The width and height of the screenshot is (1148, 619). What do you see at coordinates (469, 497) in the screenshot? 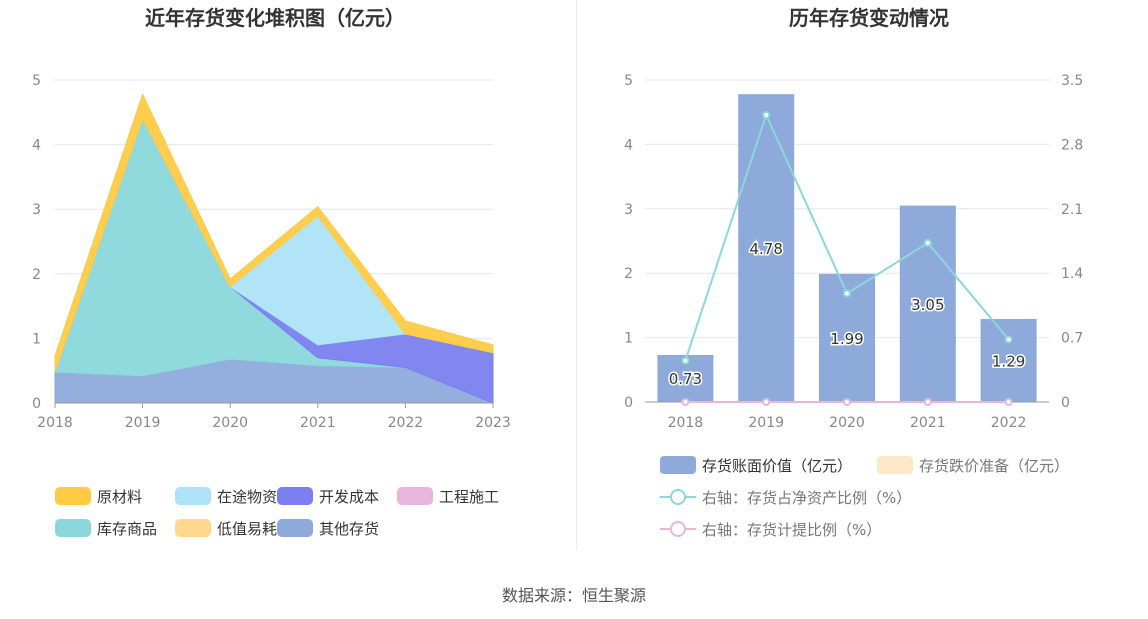
I see `legend-label: 工程施工` at bounding box center [469, 497].